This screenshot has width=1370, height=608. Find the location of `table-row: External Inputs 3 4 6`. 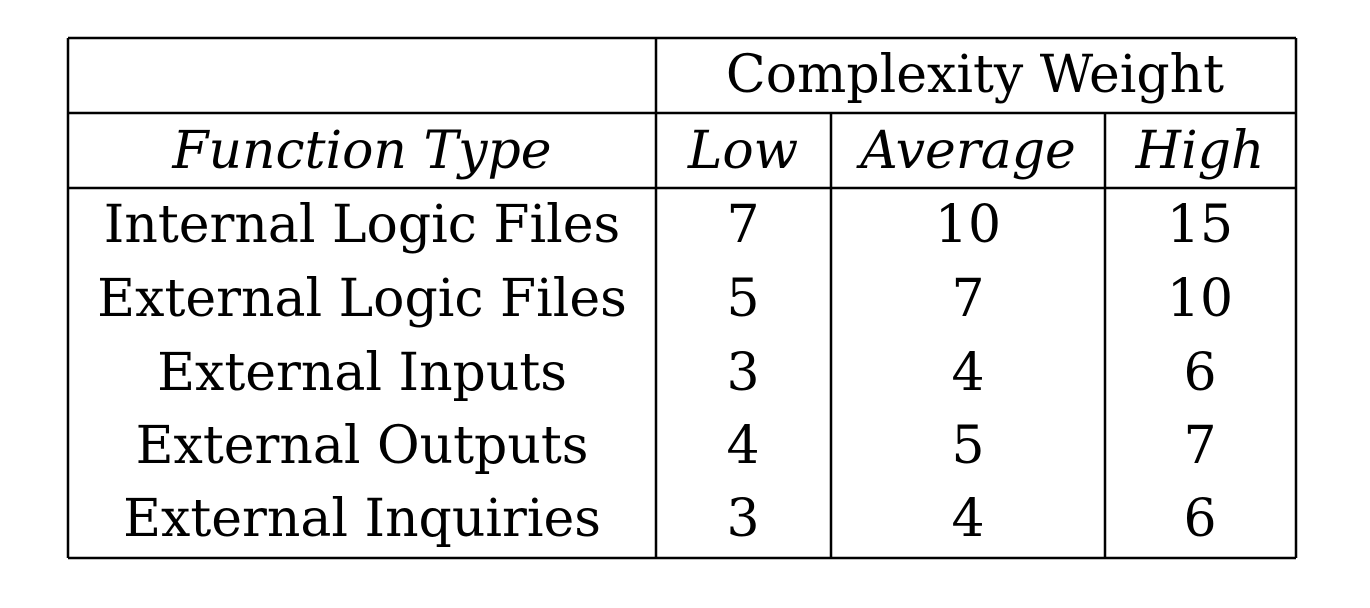

table-row: External Inputs 3 4 6 is located at coordinates (686, 373).